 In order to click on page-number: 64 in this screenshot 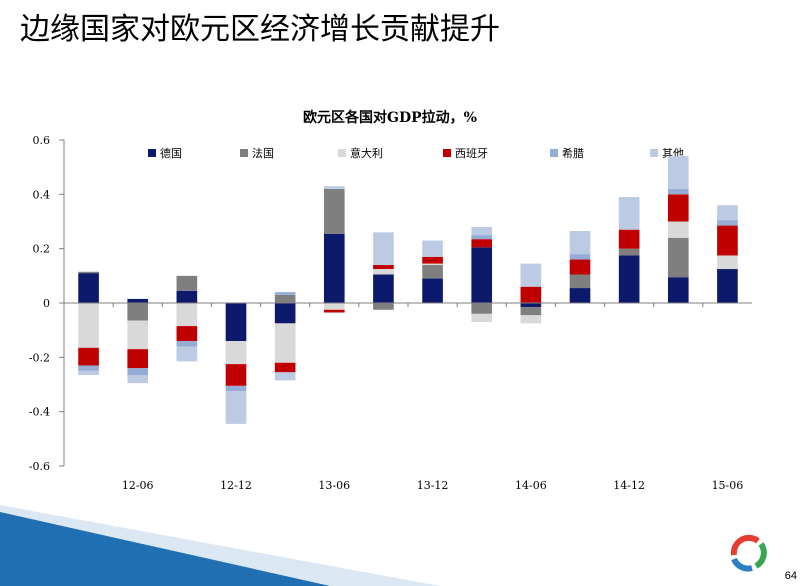, I will do `click(790, 576)`.